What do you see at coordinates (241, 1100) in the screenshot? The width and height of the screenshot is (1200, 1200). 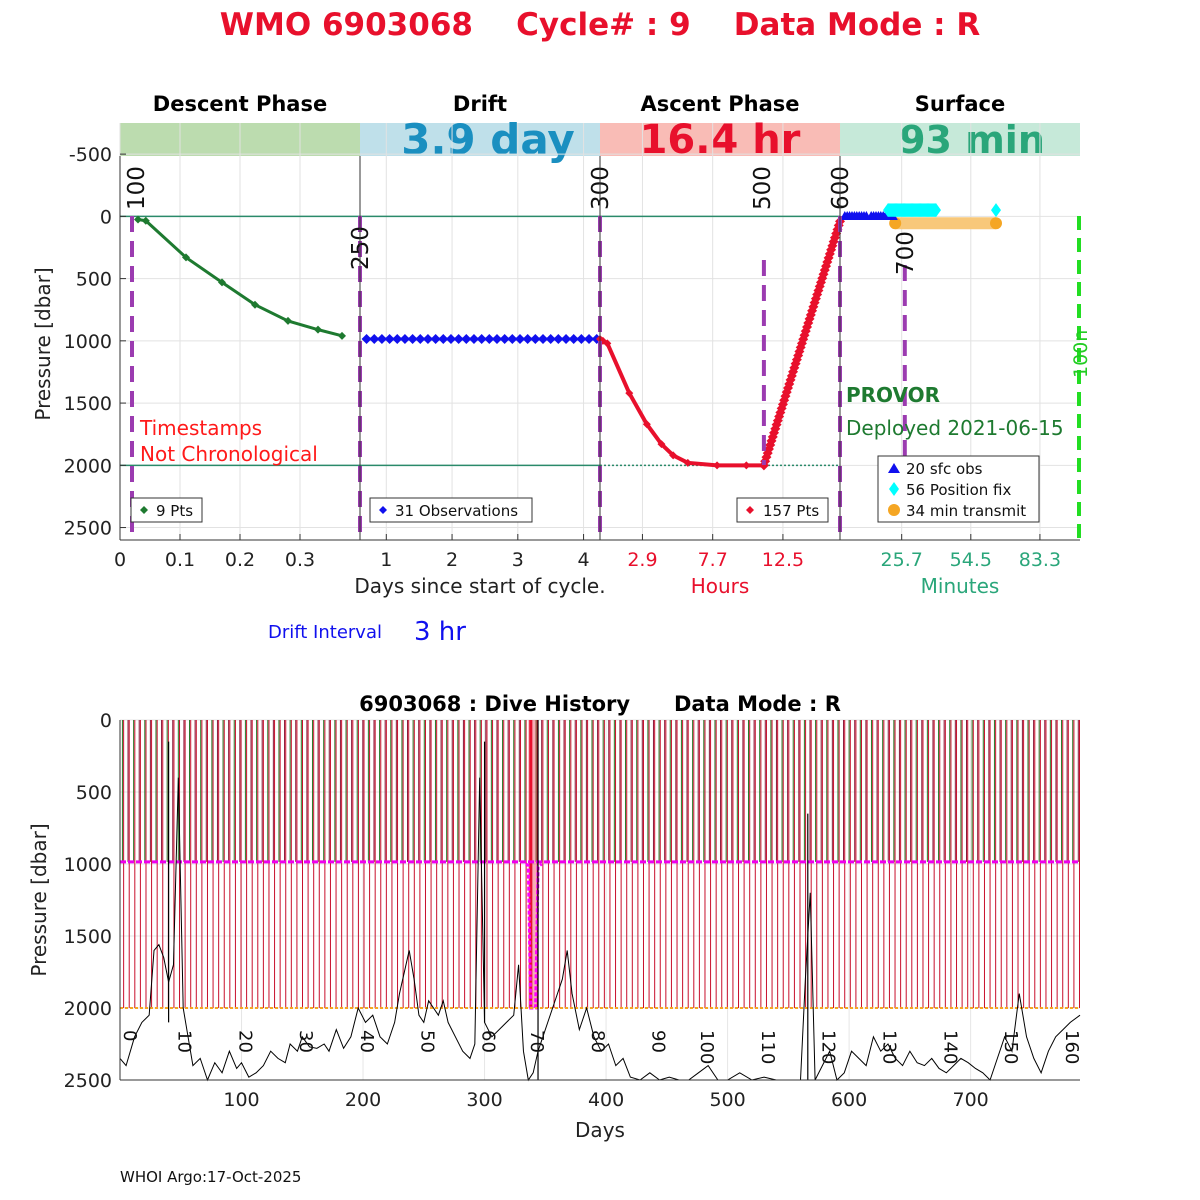 I see `dive-x-tick-label: 100` at bounding box center [241, 1100].